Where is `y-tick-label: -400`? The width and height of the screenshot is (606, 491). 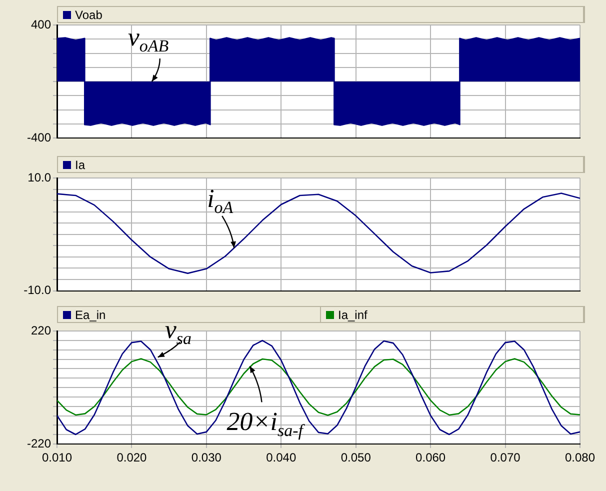
y-tick-label: -400 is located at coordinates (39, 137).